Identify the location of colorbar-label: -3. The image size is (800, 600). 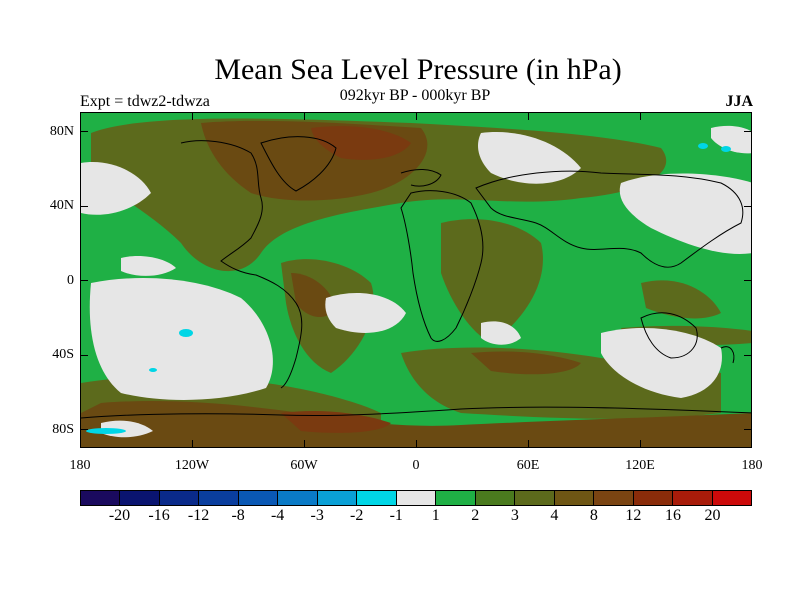
(317, 515).